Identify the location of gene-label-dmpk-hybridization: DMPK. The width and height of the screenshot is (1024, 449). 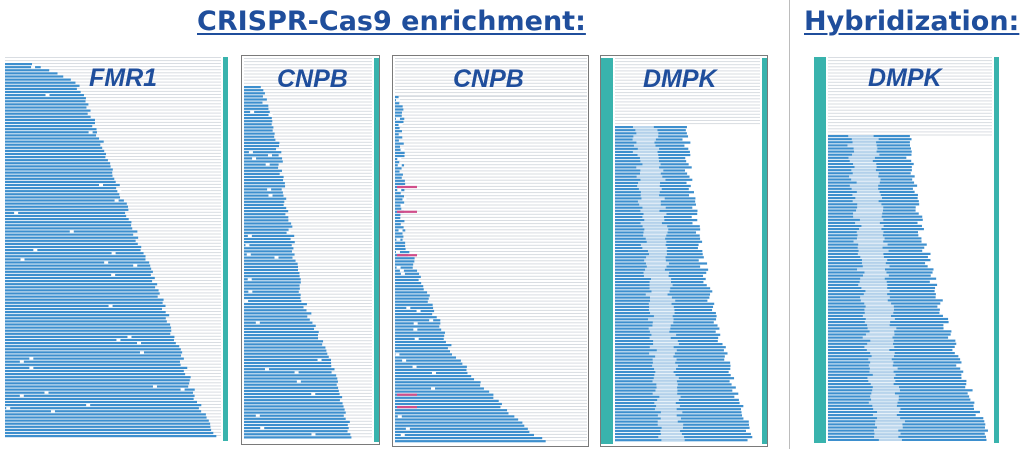
(905, 78).